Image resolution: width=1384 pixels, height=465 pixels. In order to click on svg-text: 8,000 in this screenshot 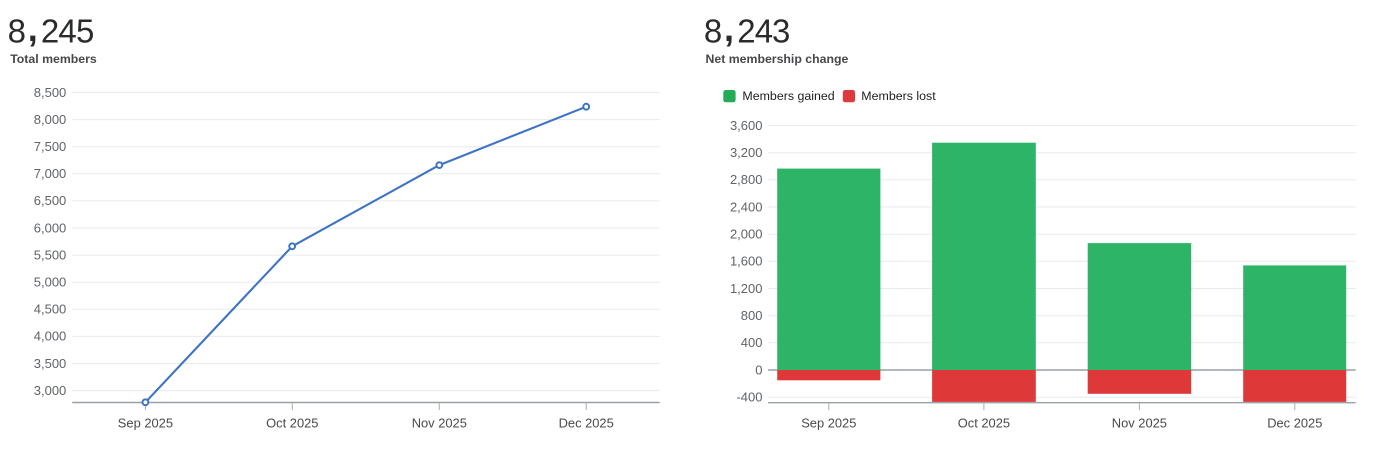, I will do `click(50, 119)`.